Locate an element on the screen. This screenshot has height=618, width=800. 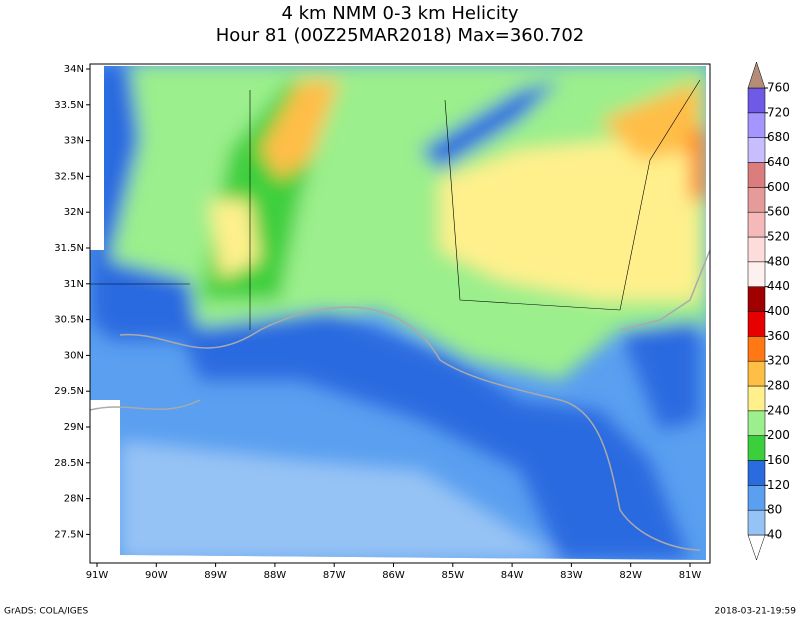
lon-label: 84W is located at coordinates (512, 575).